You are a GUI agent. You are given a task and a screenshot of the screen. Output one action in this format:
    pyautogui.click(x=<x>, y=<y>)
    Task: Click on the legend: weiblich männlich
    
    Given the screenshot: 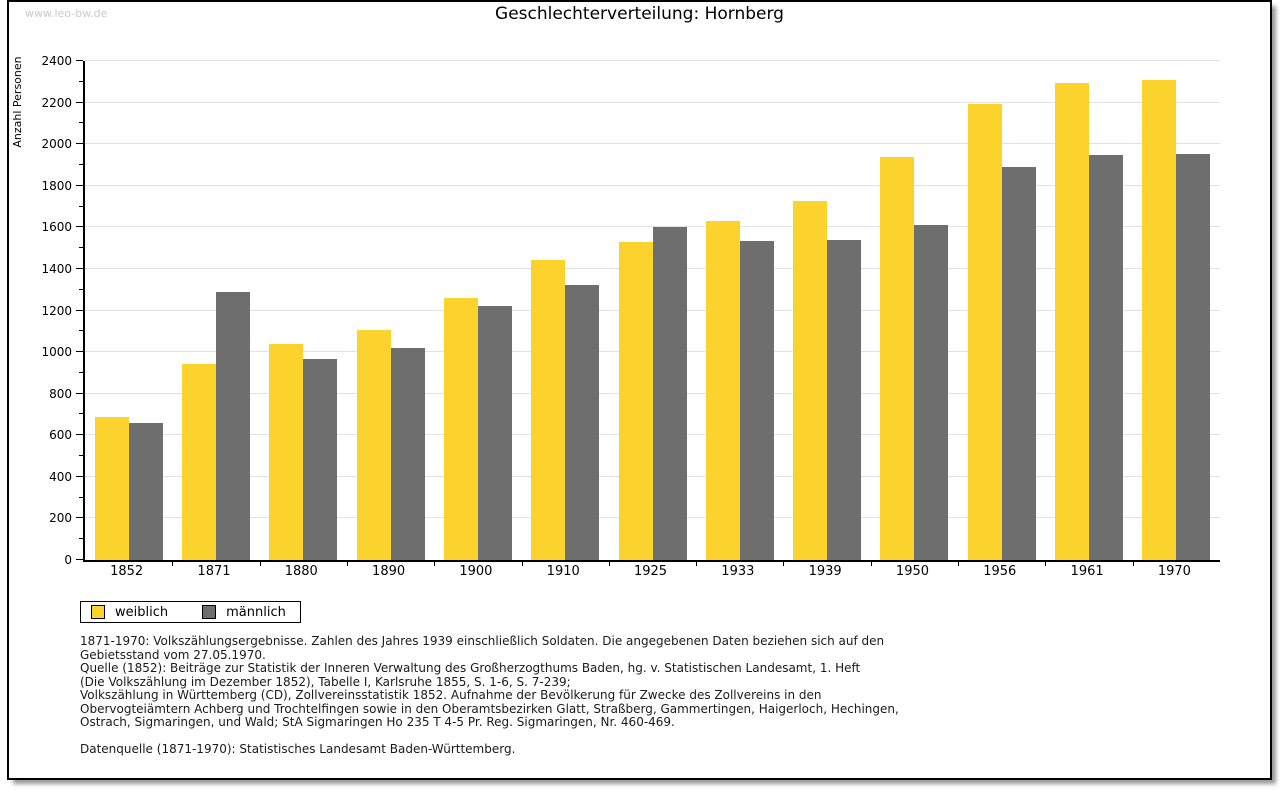 What is the action you would take?
    pyautogui.click(x=190, y=612)
    